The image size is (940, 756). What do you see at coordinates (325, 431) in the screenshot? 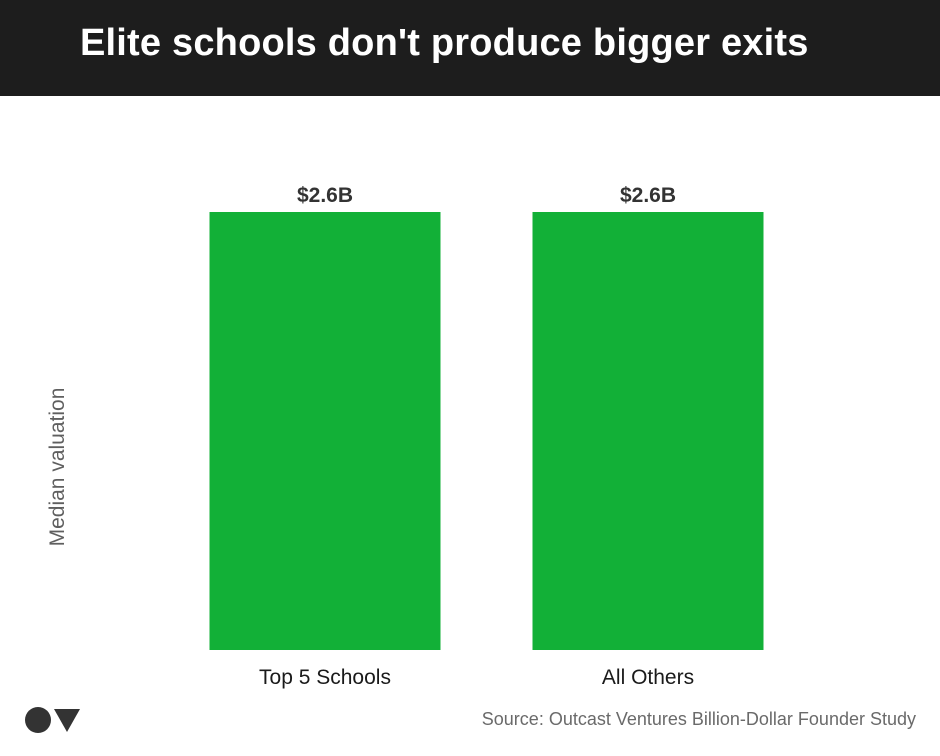
I see `bar-top-5-schools` at bounding box center [325, 431].